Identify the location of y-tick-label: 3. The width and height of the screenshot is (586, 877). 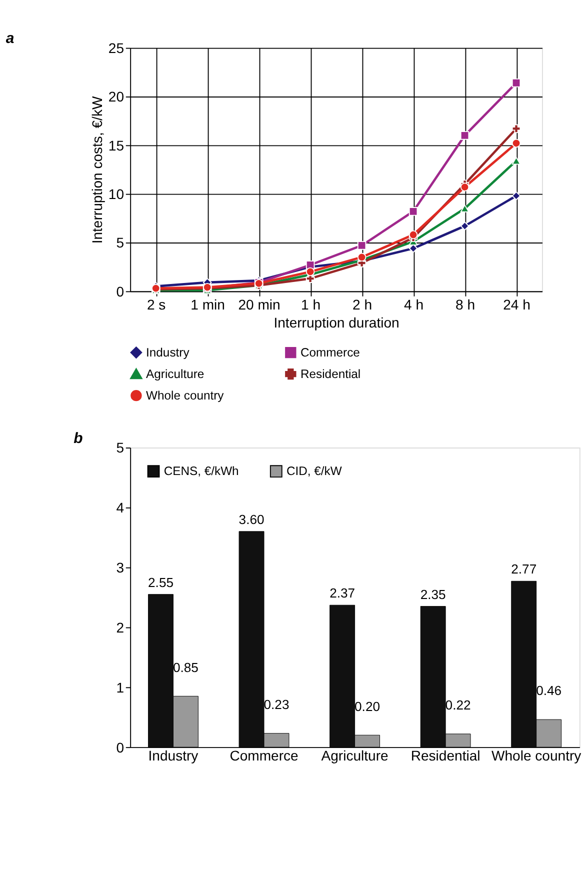
(120, 568).